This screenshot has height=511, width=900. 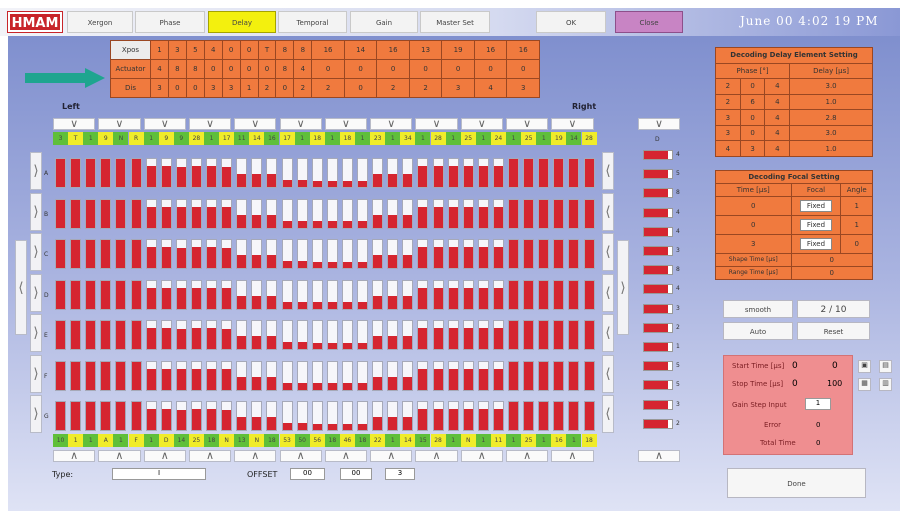 I want to click on ok-button: OK, so click(x=571, y=22).